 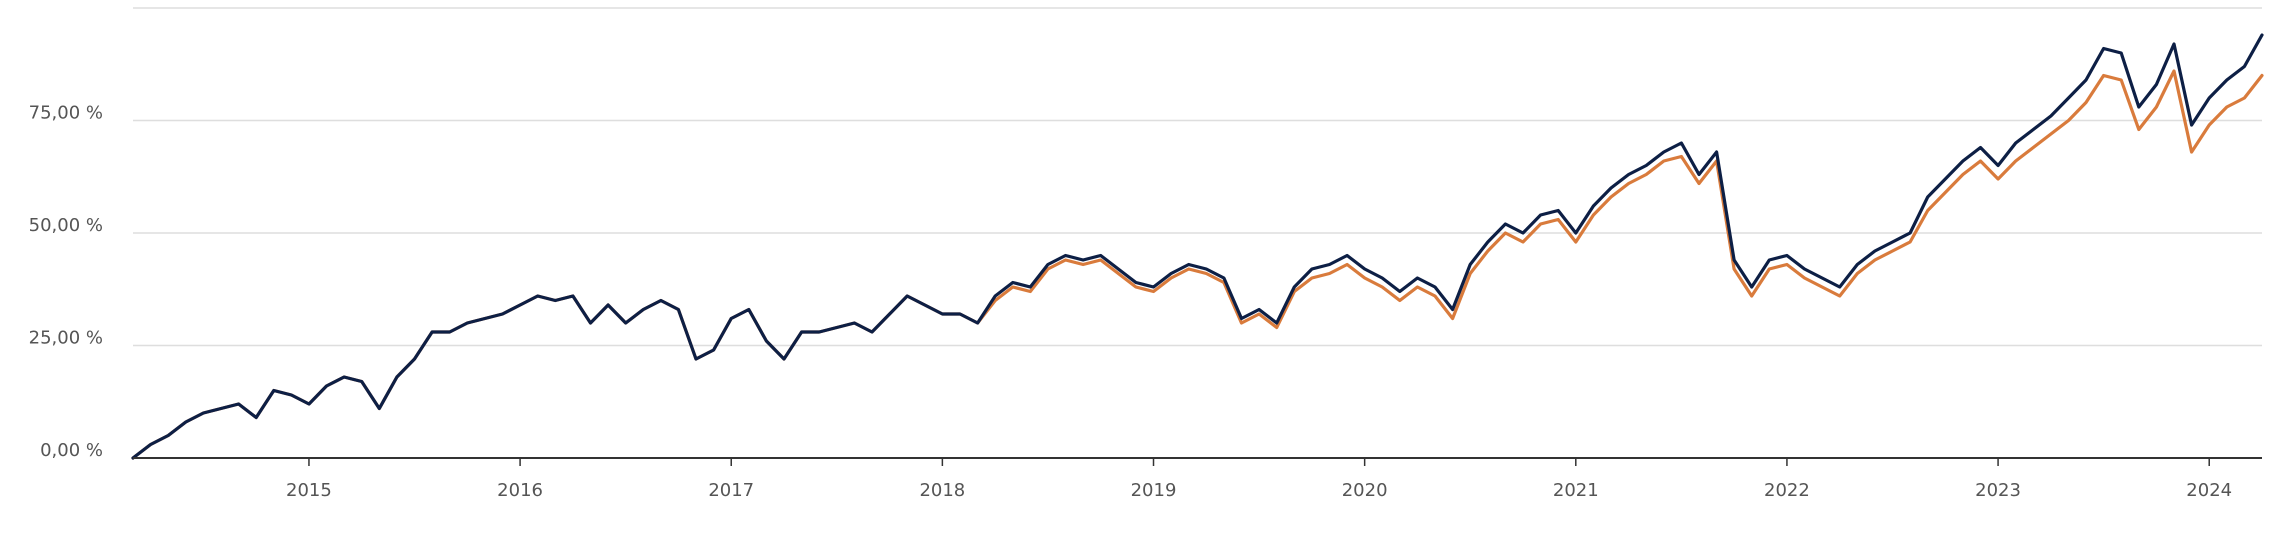 What do you see at coordinates (66, 113) in the screenshot?
I see `y-tick-label: 75,00 %` at bounding box center [66, 113].